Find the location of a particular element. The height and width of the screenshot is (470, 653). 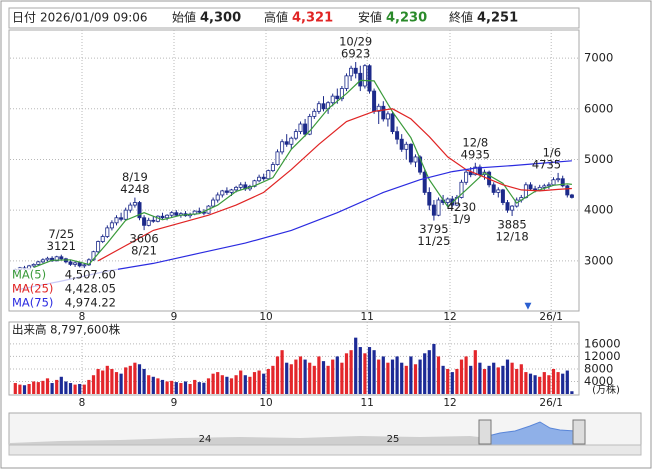

high-label: 高値 is located at coordinates (276, 17).